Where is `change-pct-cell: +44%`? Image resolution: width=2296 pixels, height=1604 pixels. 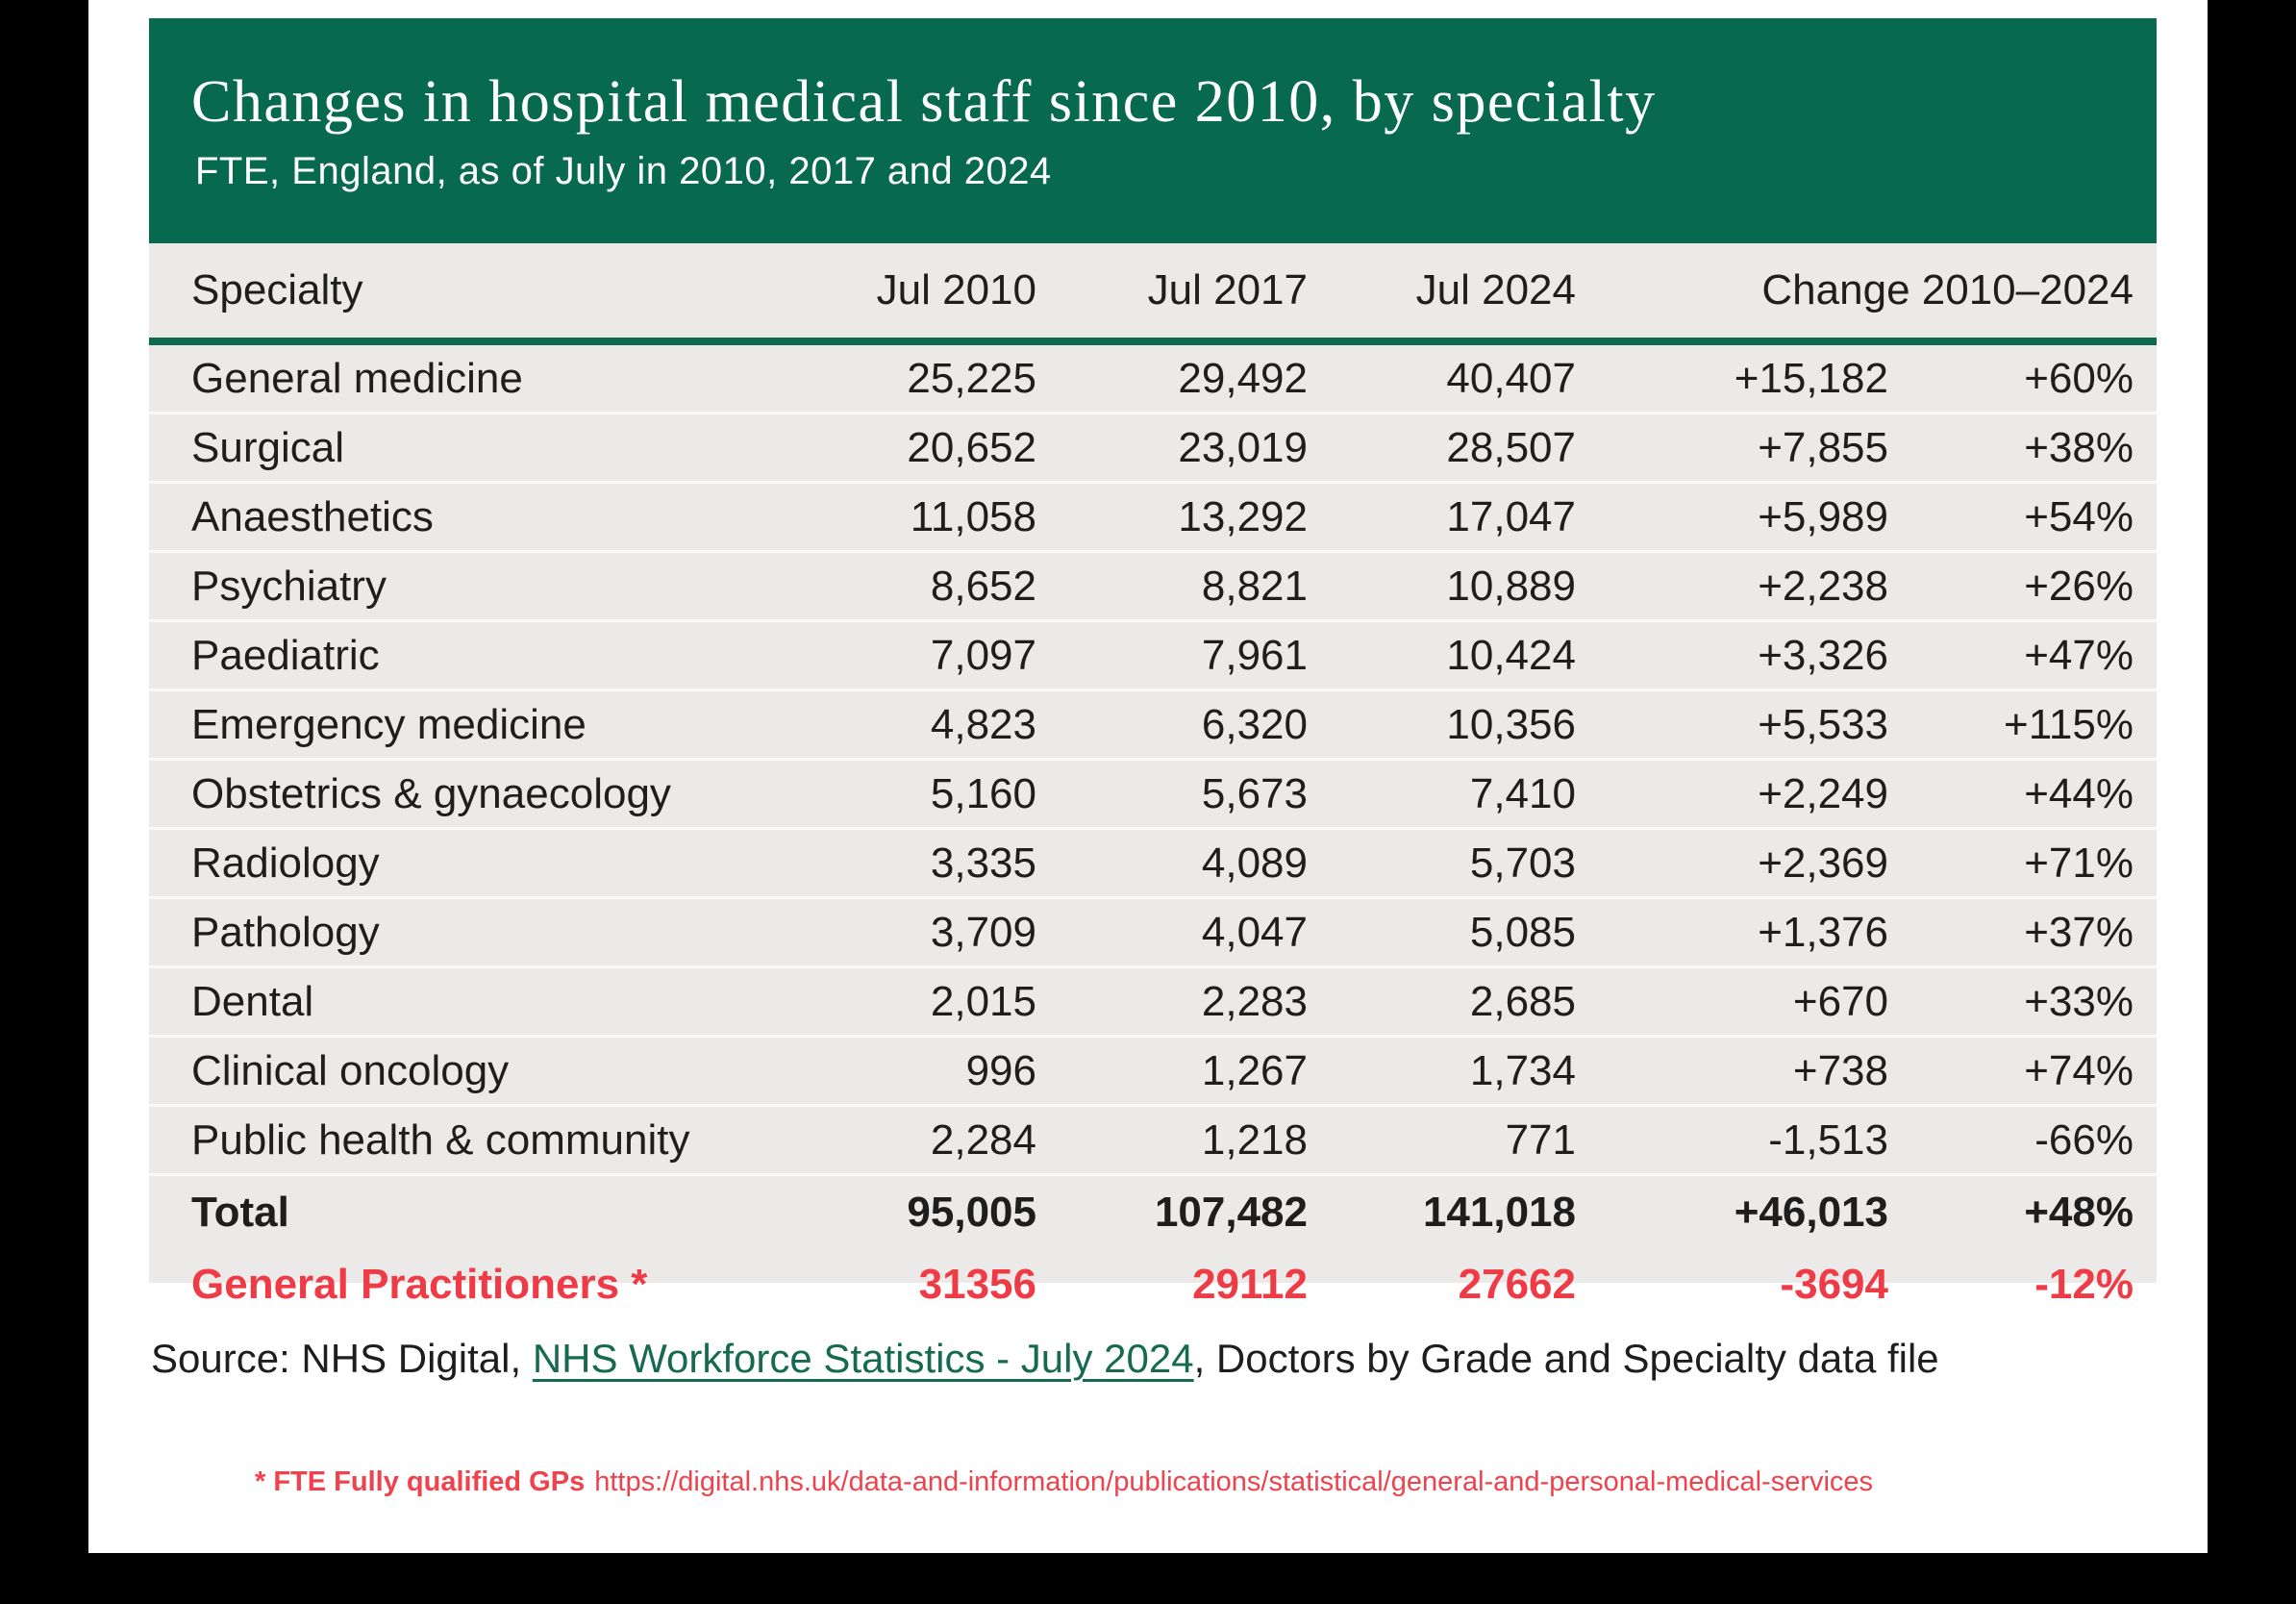 change-pct-cell: +44% is located at coordinates (2079, 793).